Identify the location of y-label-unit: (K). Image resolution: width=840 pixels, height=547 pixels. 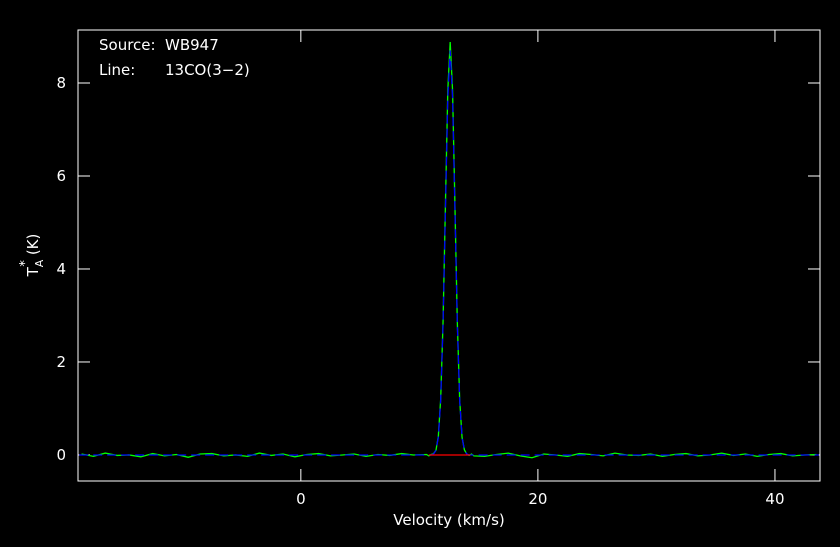
(33, 245).